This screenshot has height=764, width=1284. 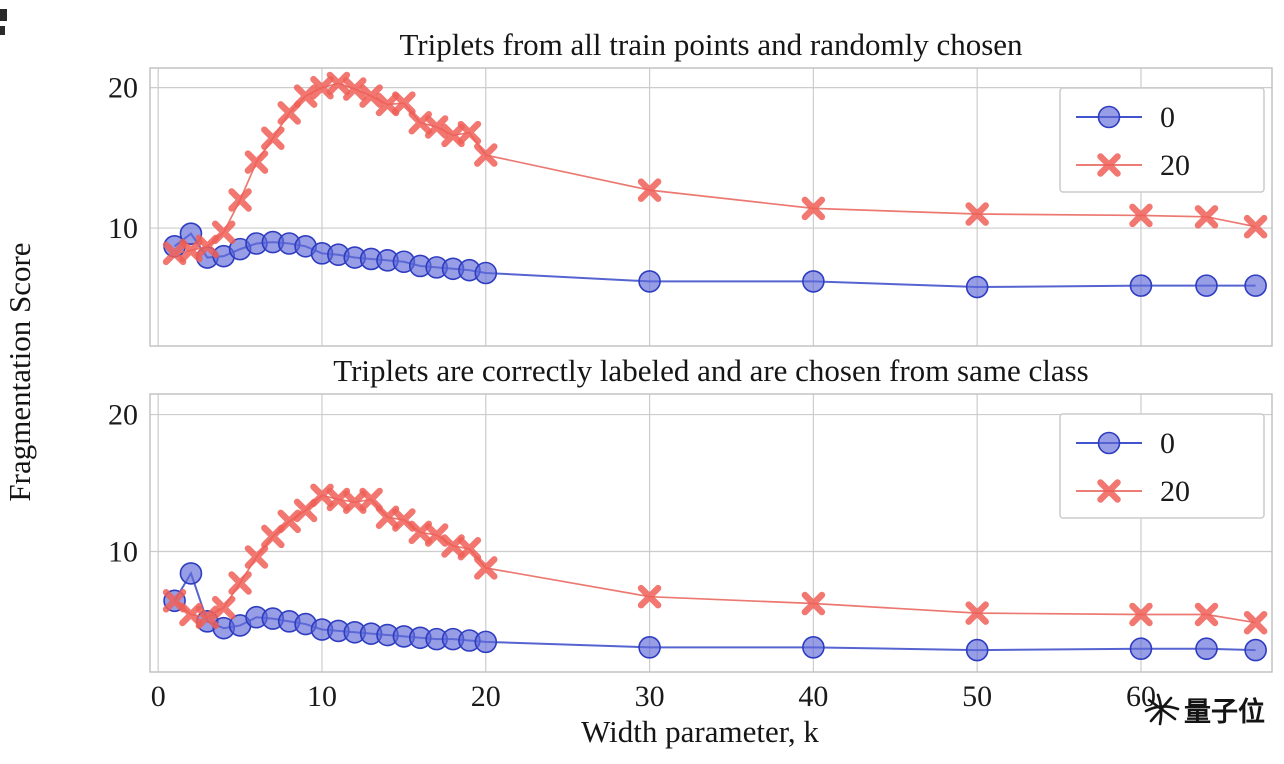 I want to click on y-axis-label: Fragmentation Score, so click(x=19, y=371).